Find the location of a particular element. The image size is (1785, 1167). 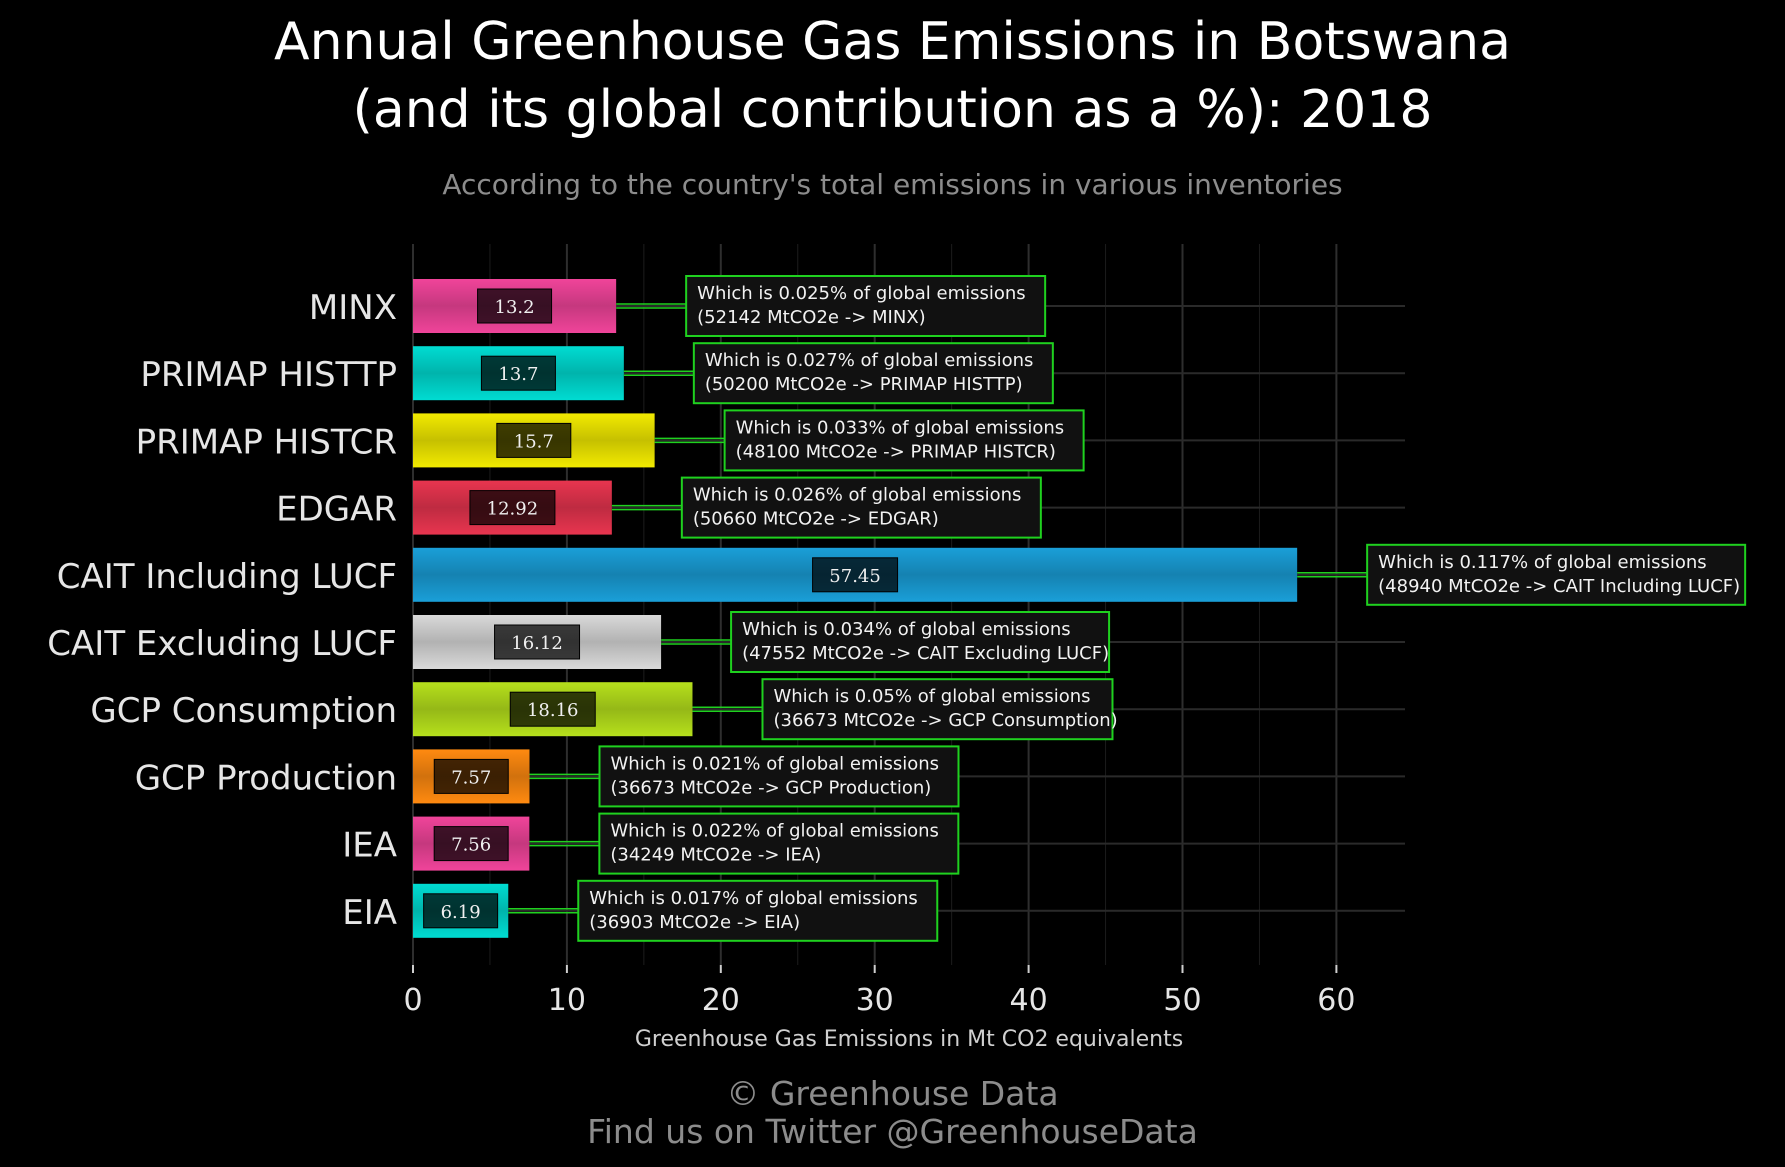

x-tick-label: 50 is located at coordinates (1182, 1000).